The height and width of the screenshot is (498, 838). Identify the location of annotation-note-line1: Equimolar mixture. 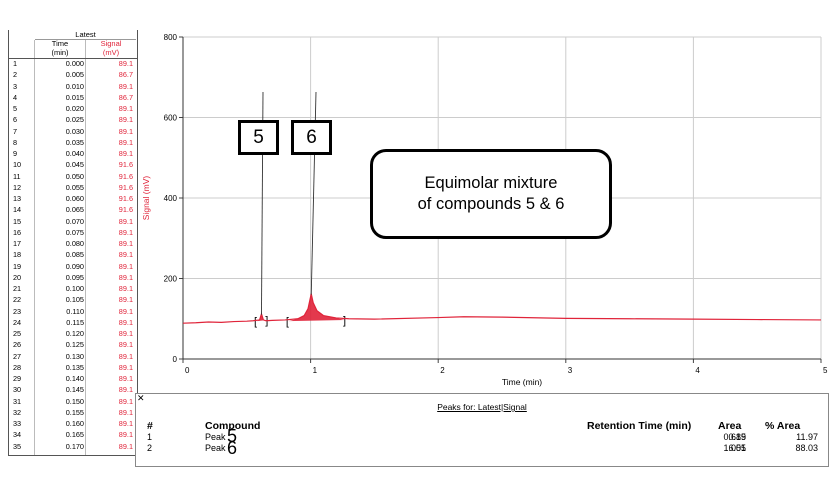
(491, 183).